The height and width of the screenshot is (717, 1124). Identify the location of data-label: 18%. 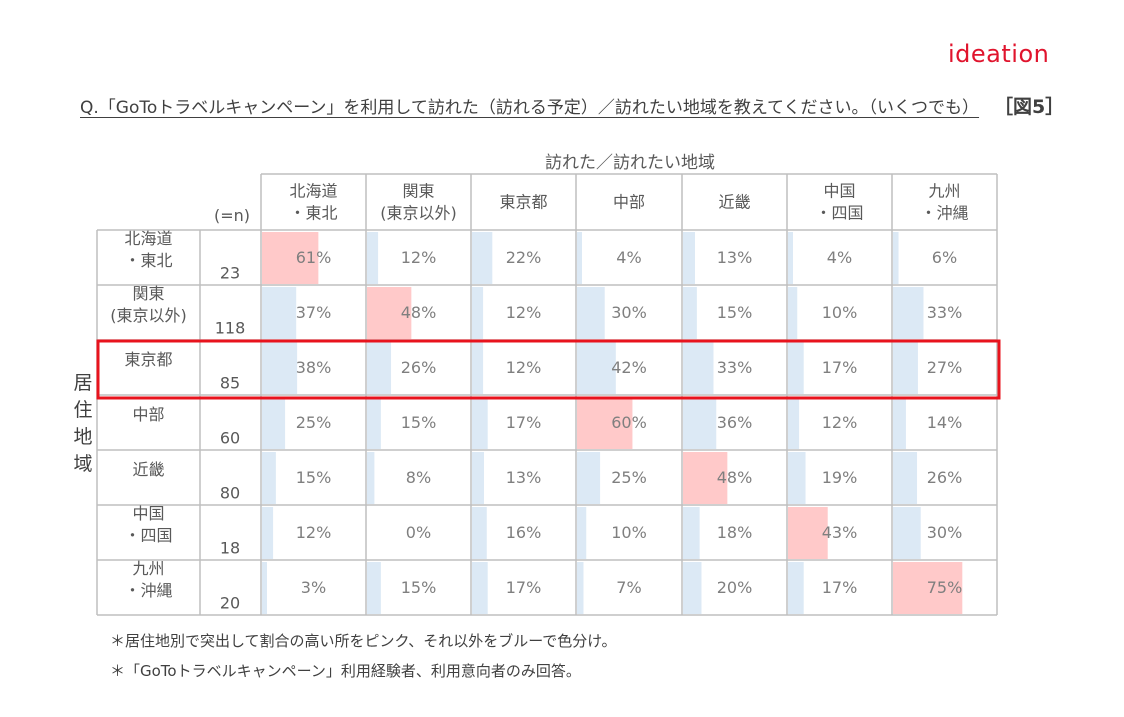
(735, 532).